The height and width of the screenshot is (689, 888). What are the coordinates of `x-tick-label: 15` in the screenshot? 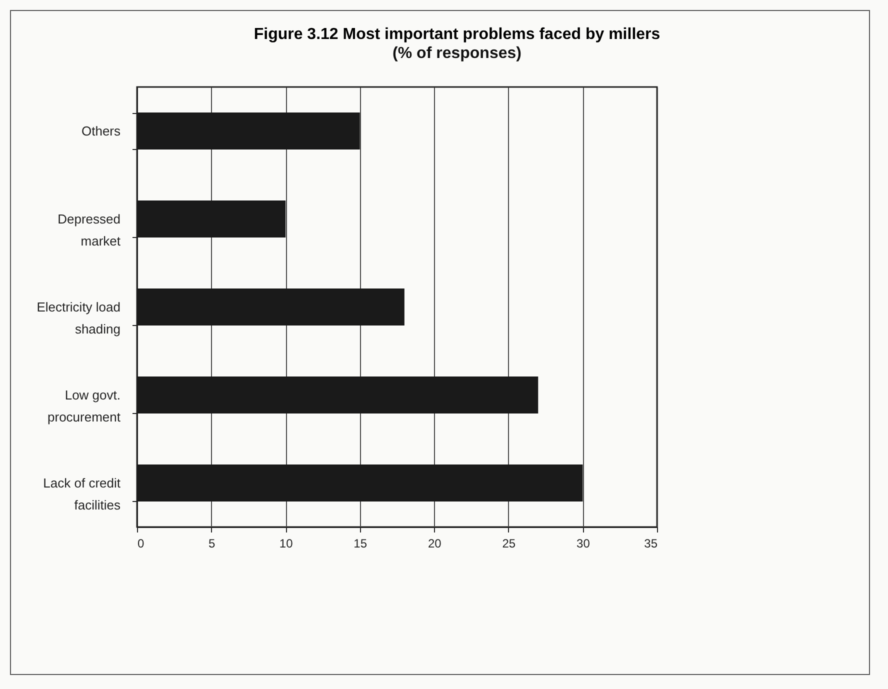 It's located at (361, 543).